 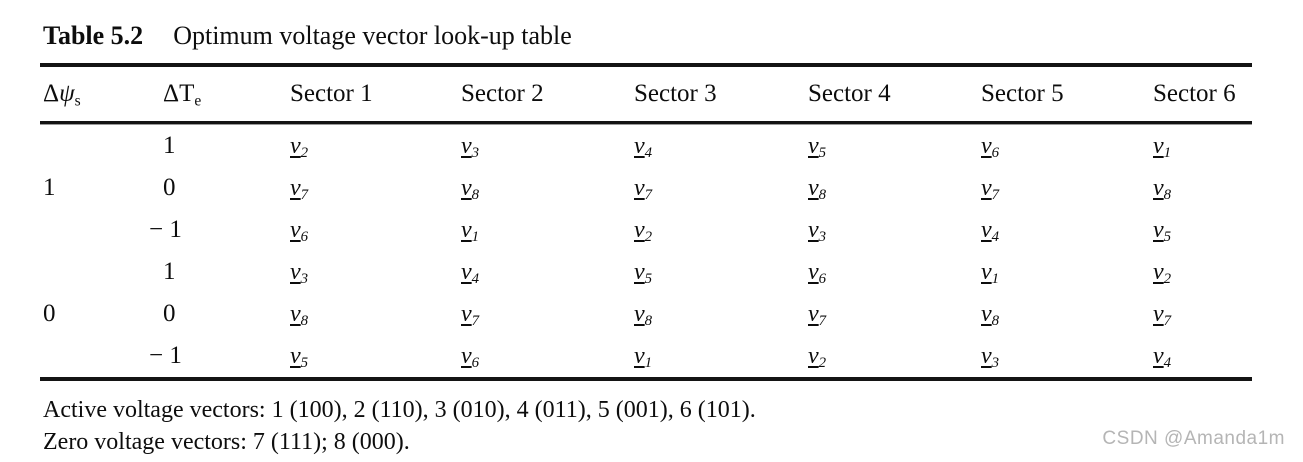 I want to click on table-number: Table 5.2, so click(x=93, y=35).